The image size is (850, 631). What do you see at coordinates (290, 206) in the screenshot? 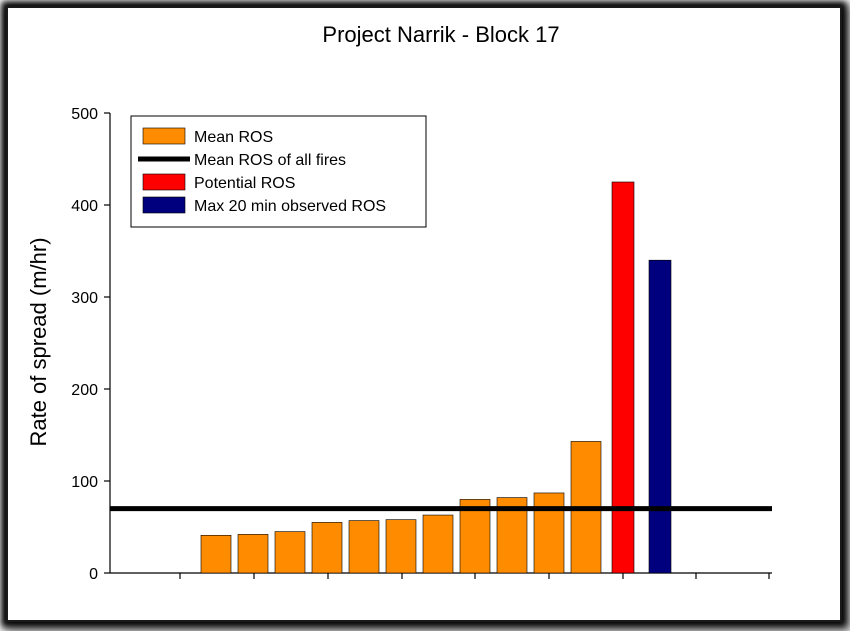
I see `legend-label: Max 20 min observed ROS` at bounding box center [290, 206].